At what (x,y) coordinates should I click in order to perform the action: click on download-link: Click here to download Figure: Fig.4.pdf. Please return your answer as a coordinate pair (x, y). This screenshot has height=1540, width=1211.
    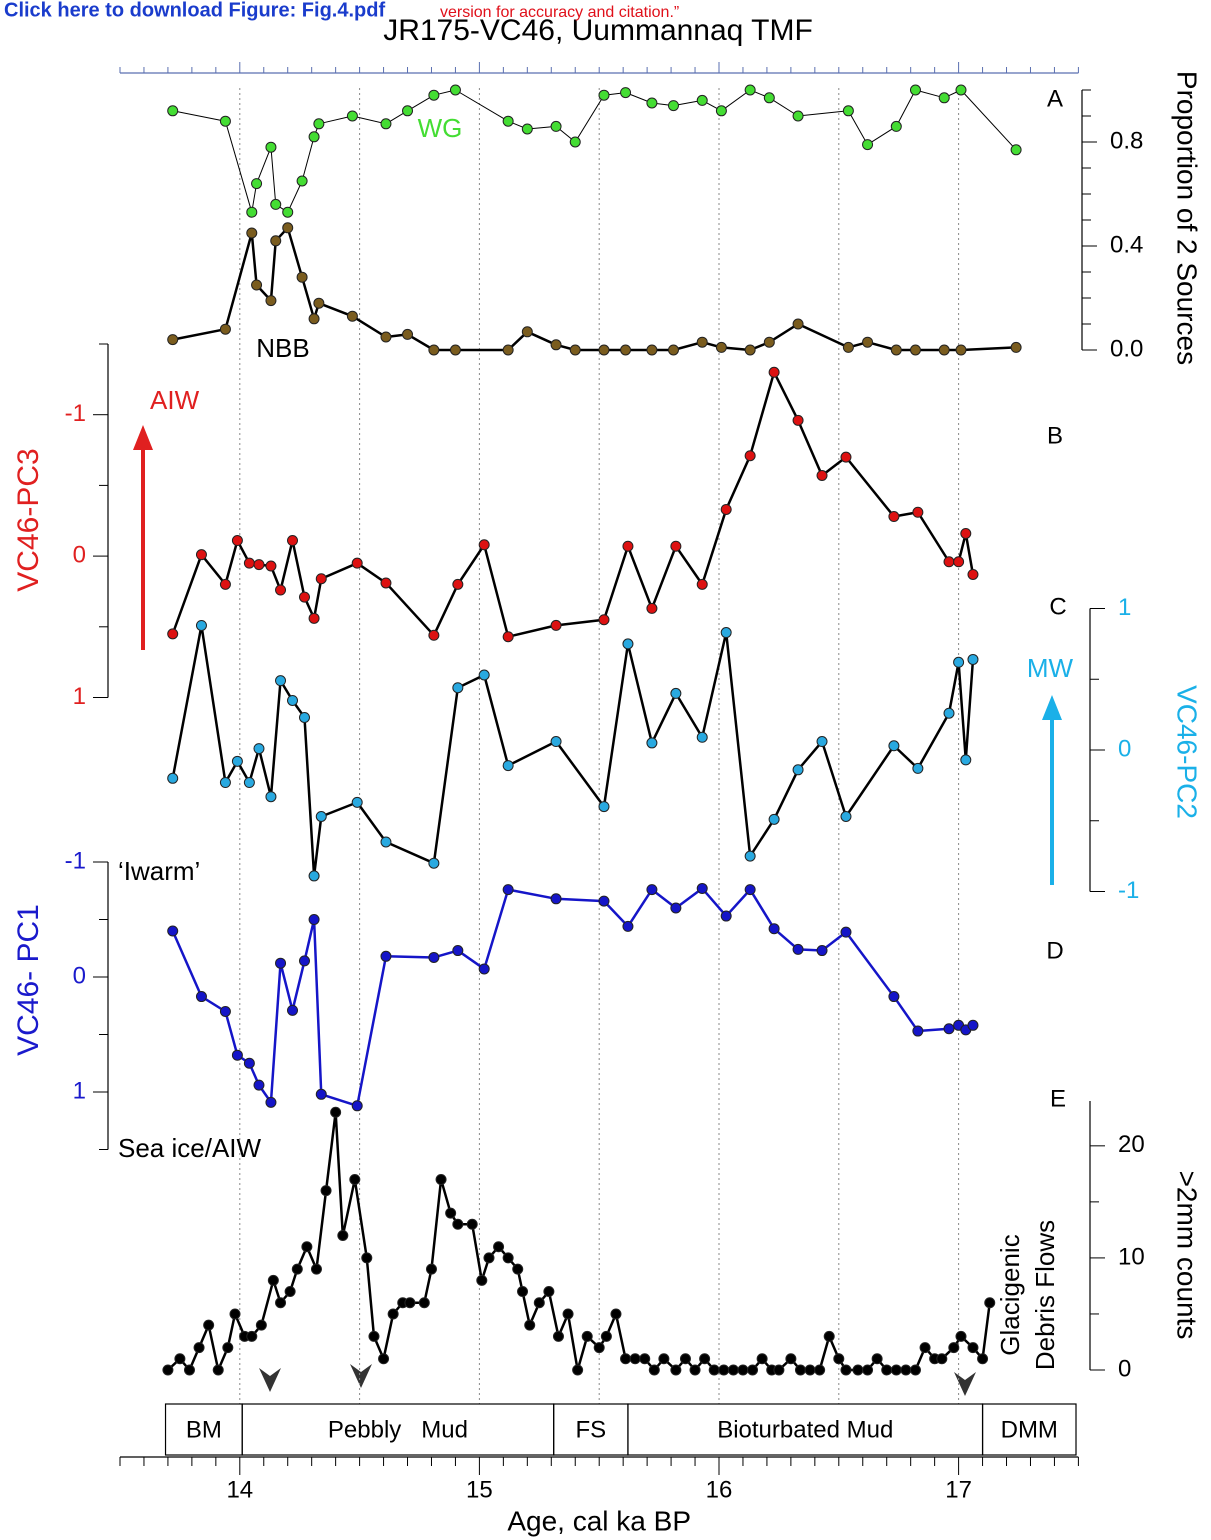
    Looking at the image, I should click on (194, 10).